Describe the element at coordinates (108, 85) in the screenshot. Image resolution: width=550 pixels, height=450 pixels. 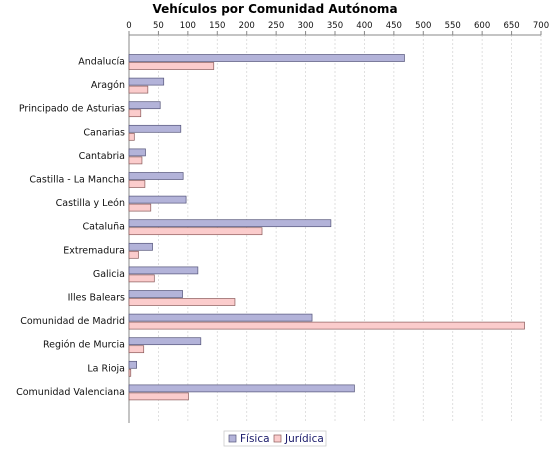
I see `category-label: Aragón` at that location.